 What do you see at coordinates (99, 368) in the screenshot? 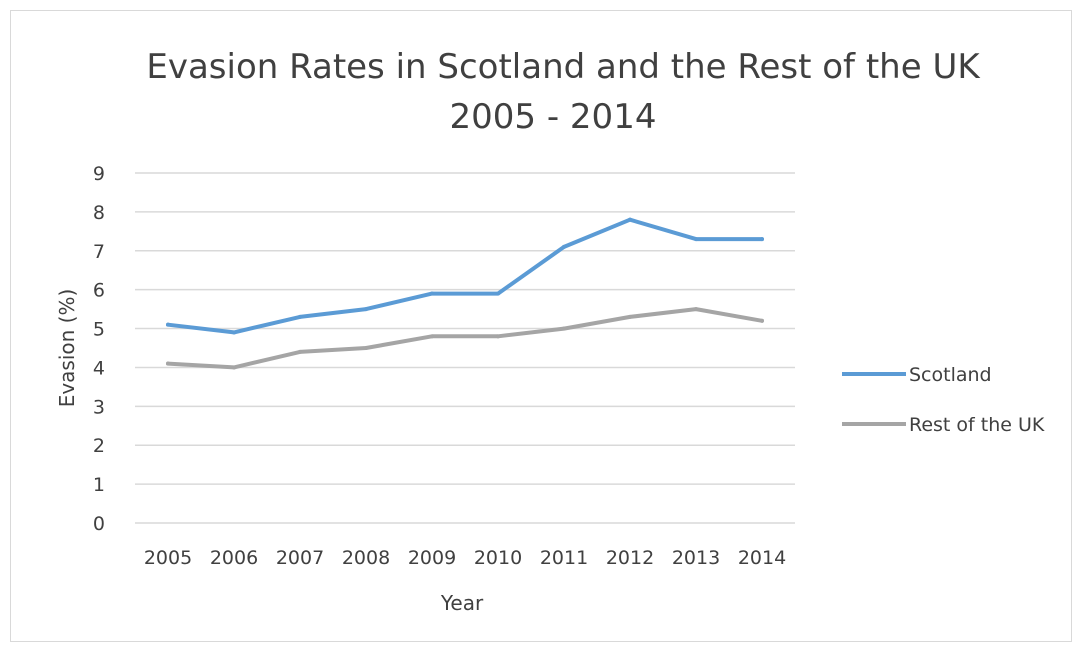
I see `y-tick-label: 4` at bounding box center [99, 368].